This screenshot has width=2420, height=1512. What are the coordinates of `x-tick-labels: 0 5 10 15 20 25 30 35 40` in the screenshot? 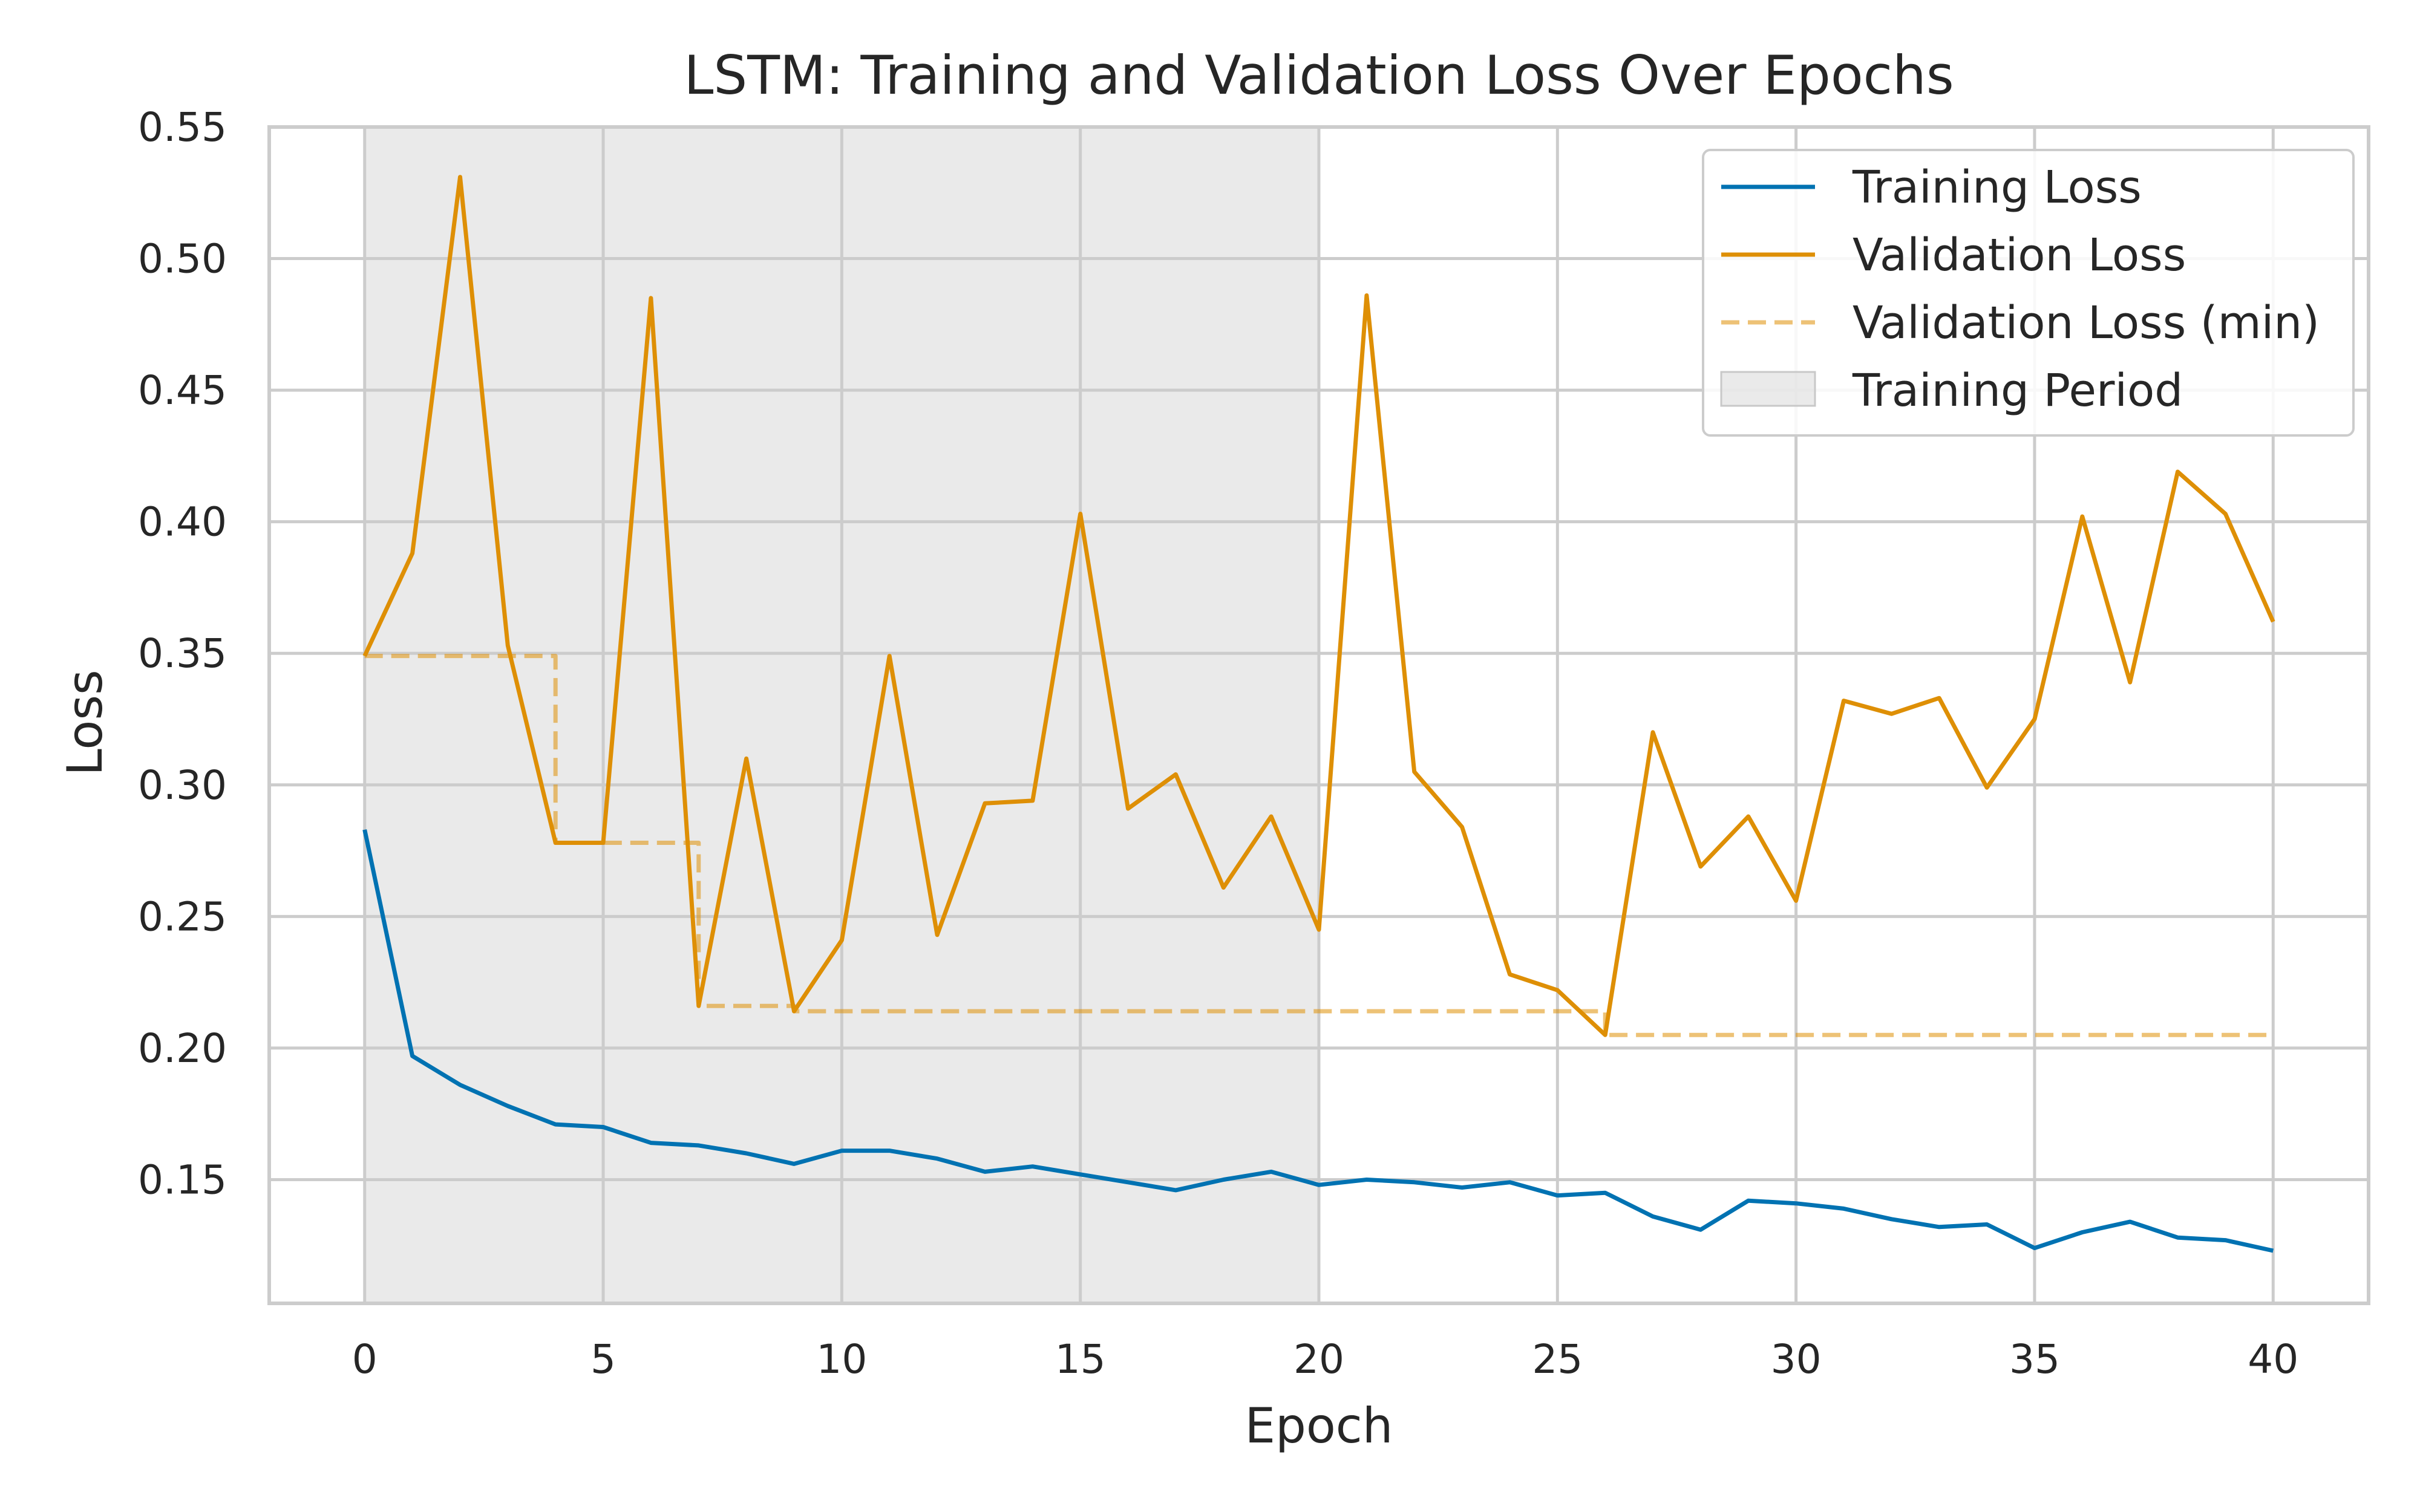 It's located at (1325, 1359).